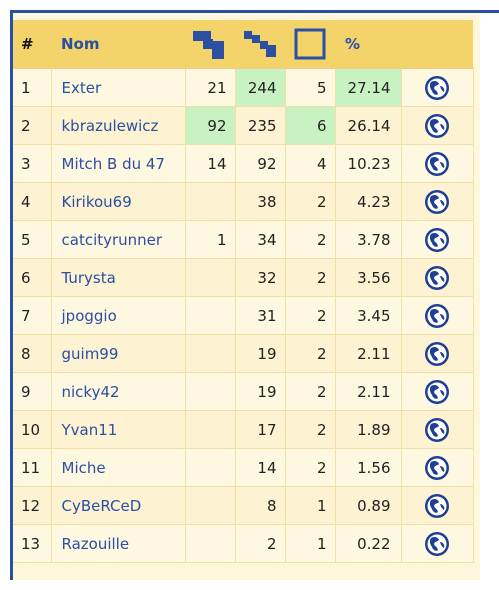 This screenshot has width=499, height=590. What do you see at coordinates (32, 239) in the screenshot?
I see `rank-cell: 5` at bounding box center [32, 239].